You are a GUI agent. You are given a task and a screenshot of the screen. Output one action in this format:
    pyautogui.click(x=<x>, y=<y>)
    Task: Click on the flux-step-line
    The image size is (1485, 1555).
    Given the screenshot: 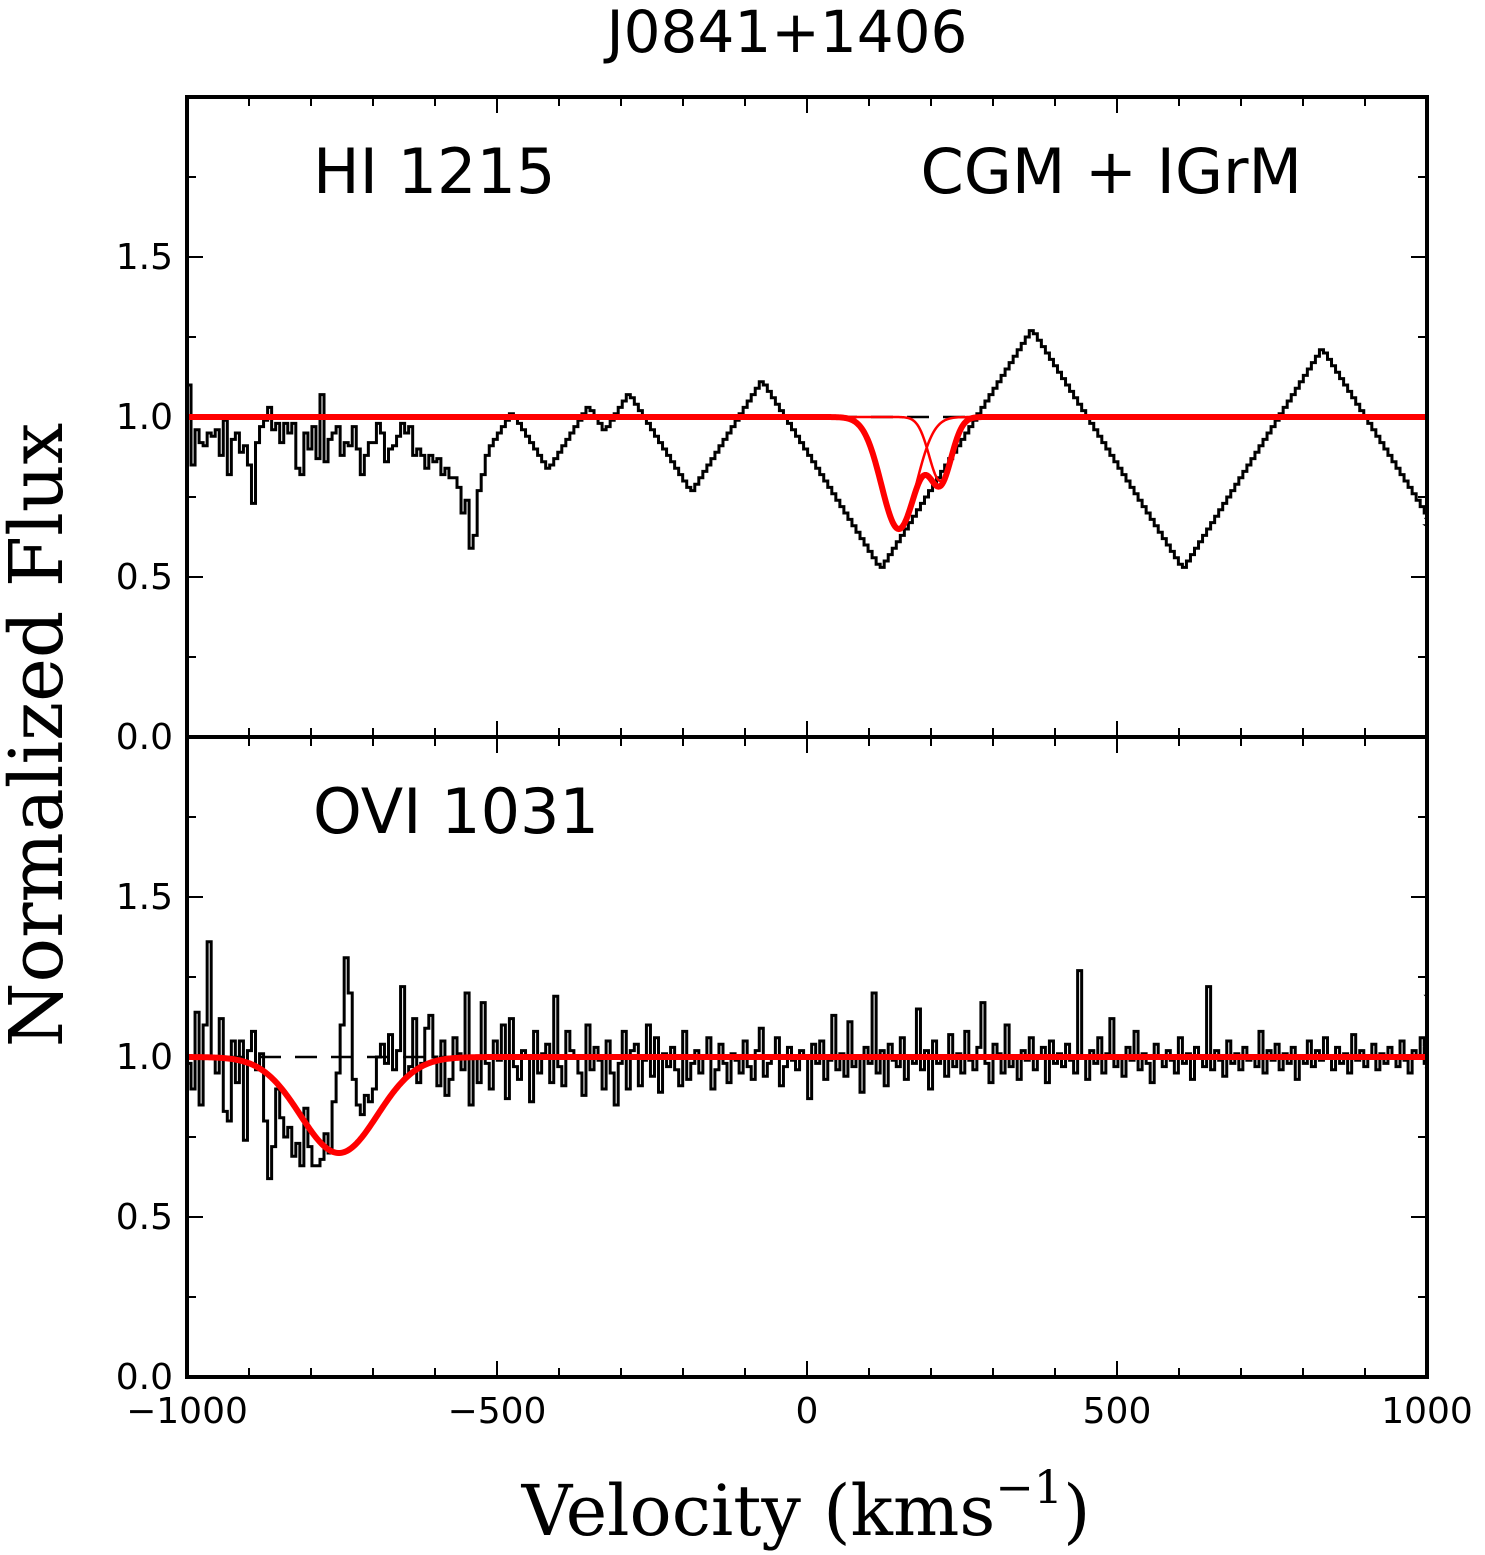 What is the action you would take?
    pyautogui.click(x=807, y=1060)
    